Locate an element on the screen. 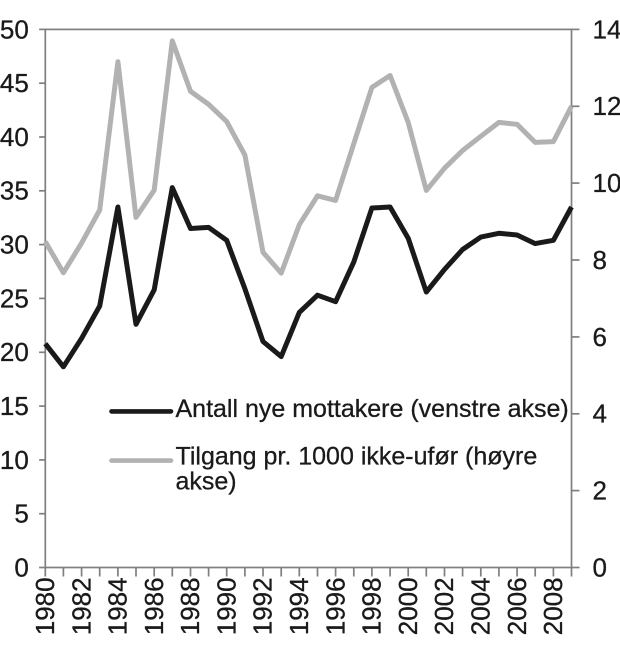 The image size is (620, 649). svg-text: 2002 is located at coordinates (444, 606).